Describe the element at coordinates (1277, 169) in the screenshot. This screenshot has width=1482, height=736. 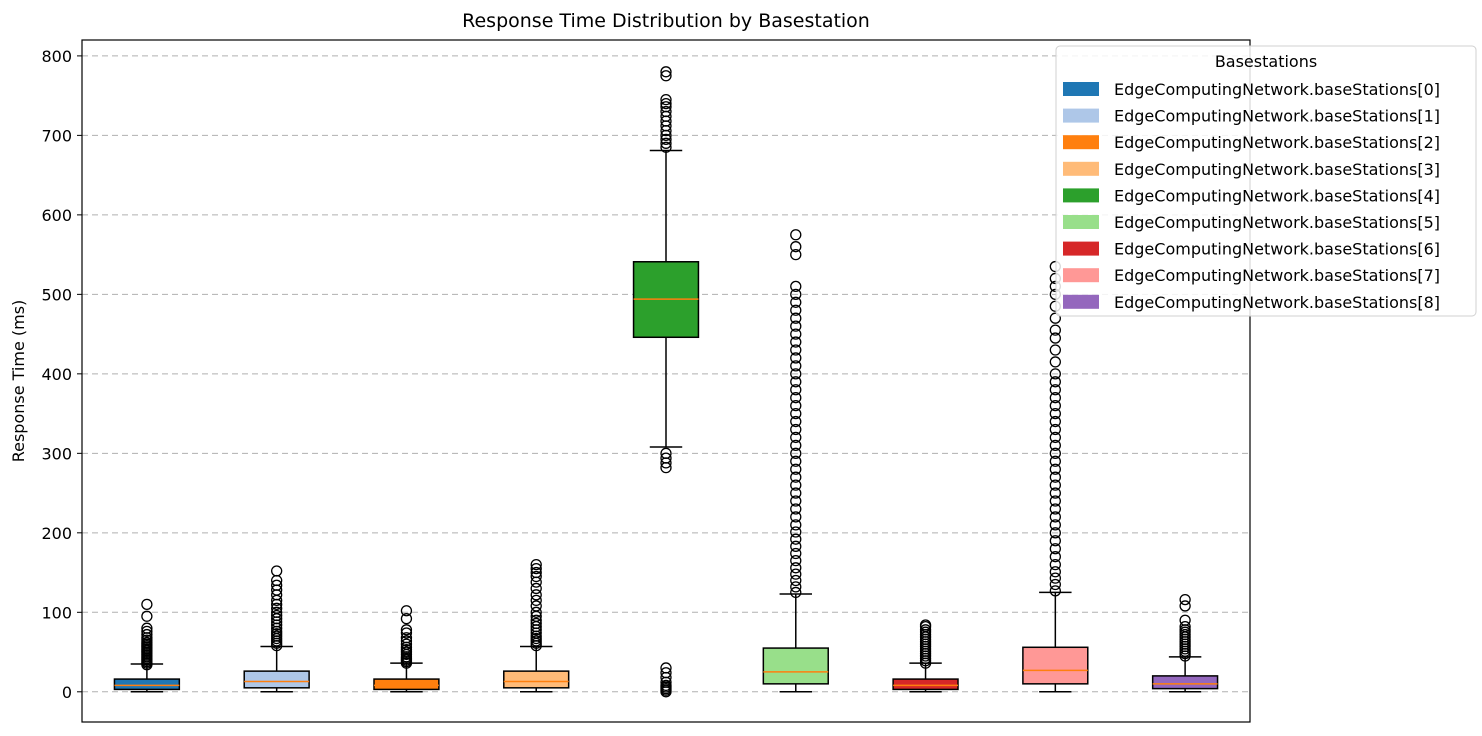
I see `legend-entry-label: EdgeComputingNetwork.baseStations[3]` at that location.